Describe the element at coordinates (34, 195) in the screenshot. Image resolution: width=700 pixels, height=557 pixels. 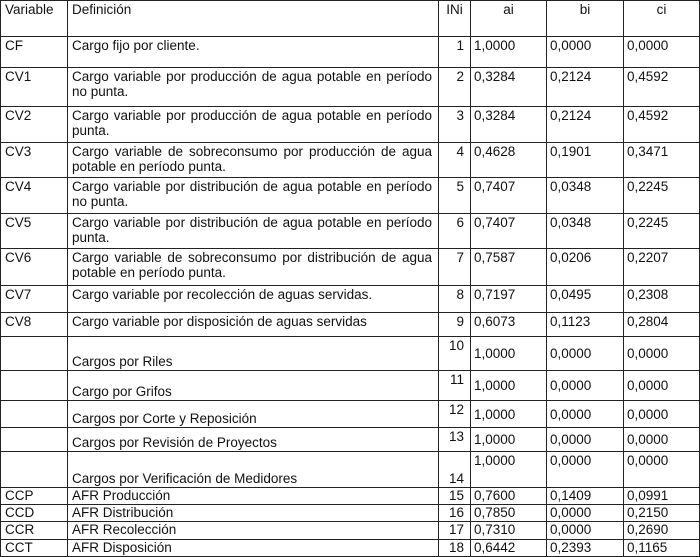
I see `cell-variable: CV4` at that location.